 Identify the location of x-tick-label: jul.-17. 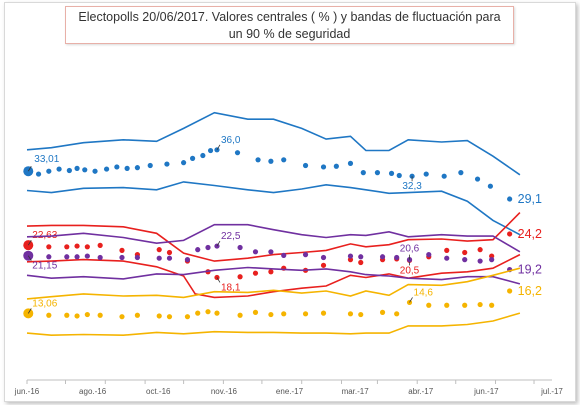
(551, 391).